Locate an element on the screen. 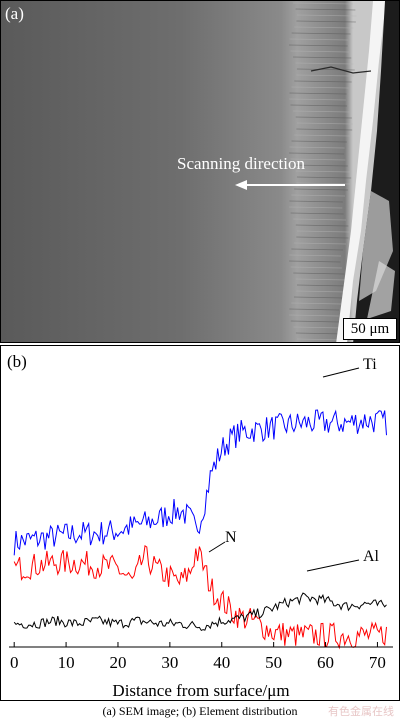  x-tick-label: 50 is located at coordinates (273, 662).